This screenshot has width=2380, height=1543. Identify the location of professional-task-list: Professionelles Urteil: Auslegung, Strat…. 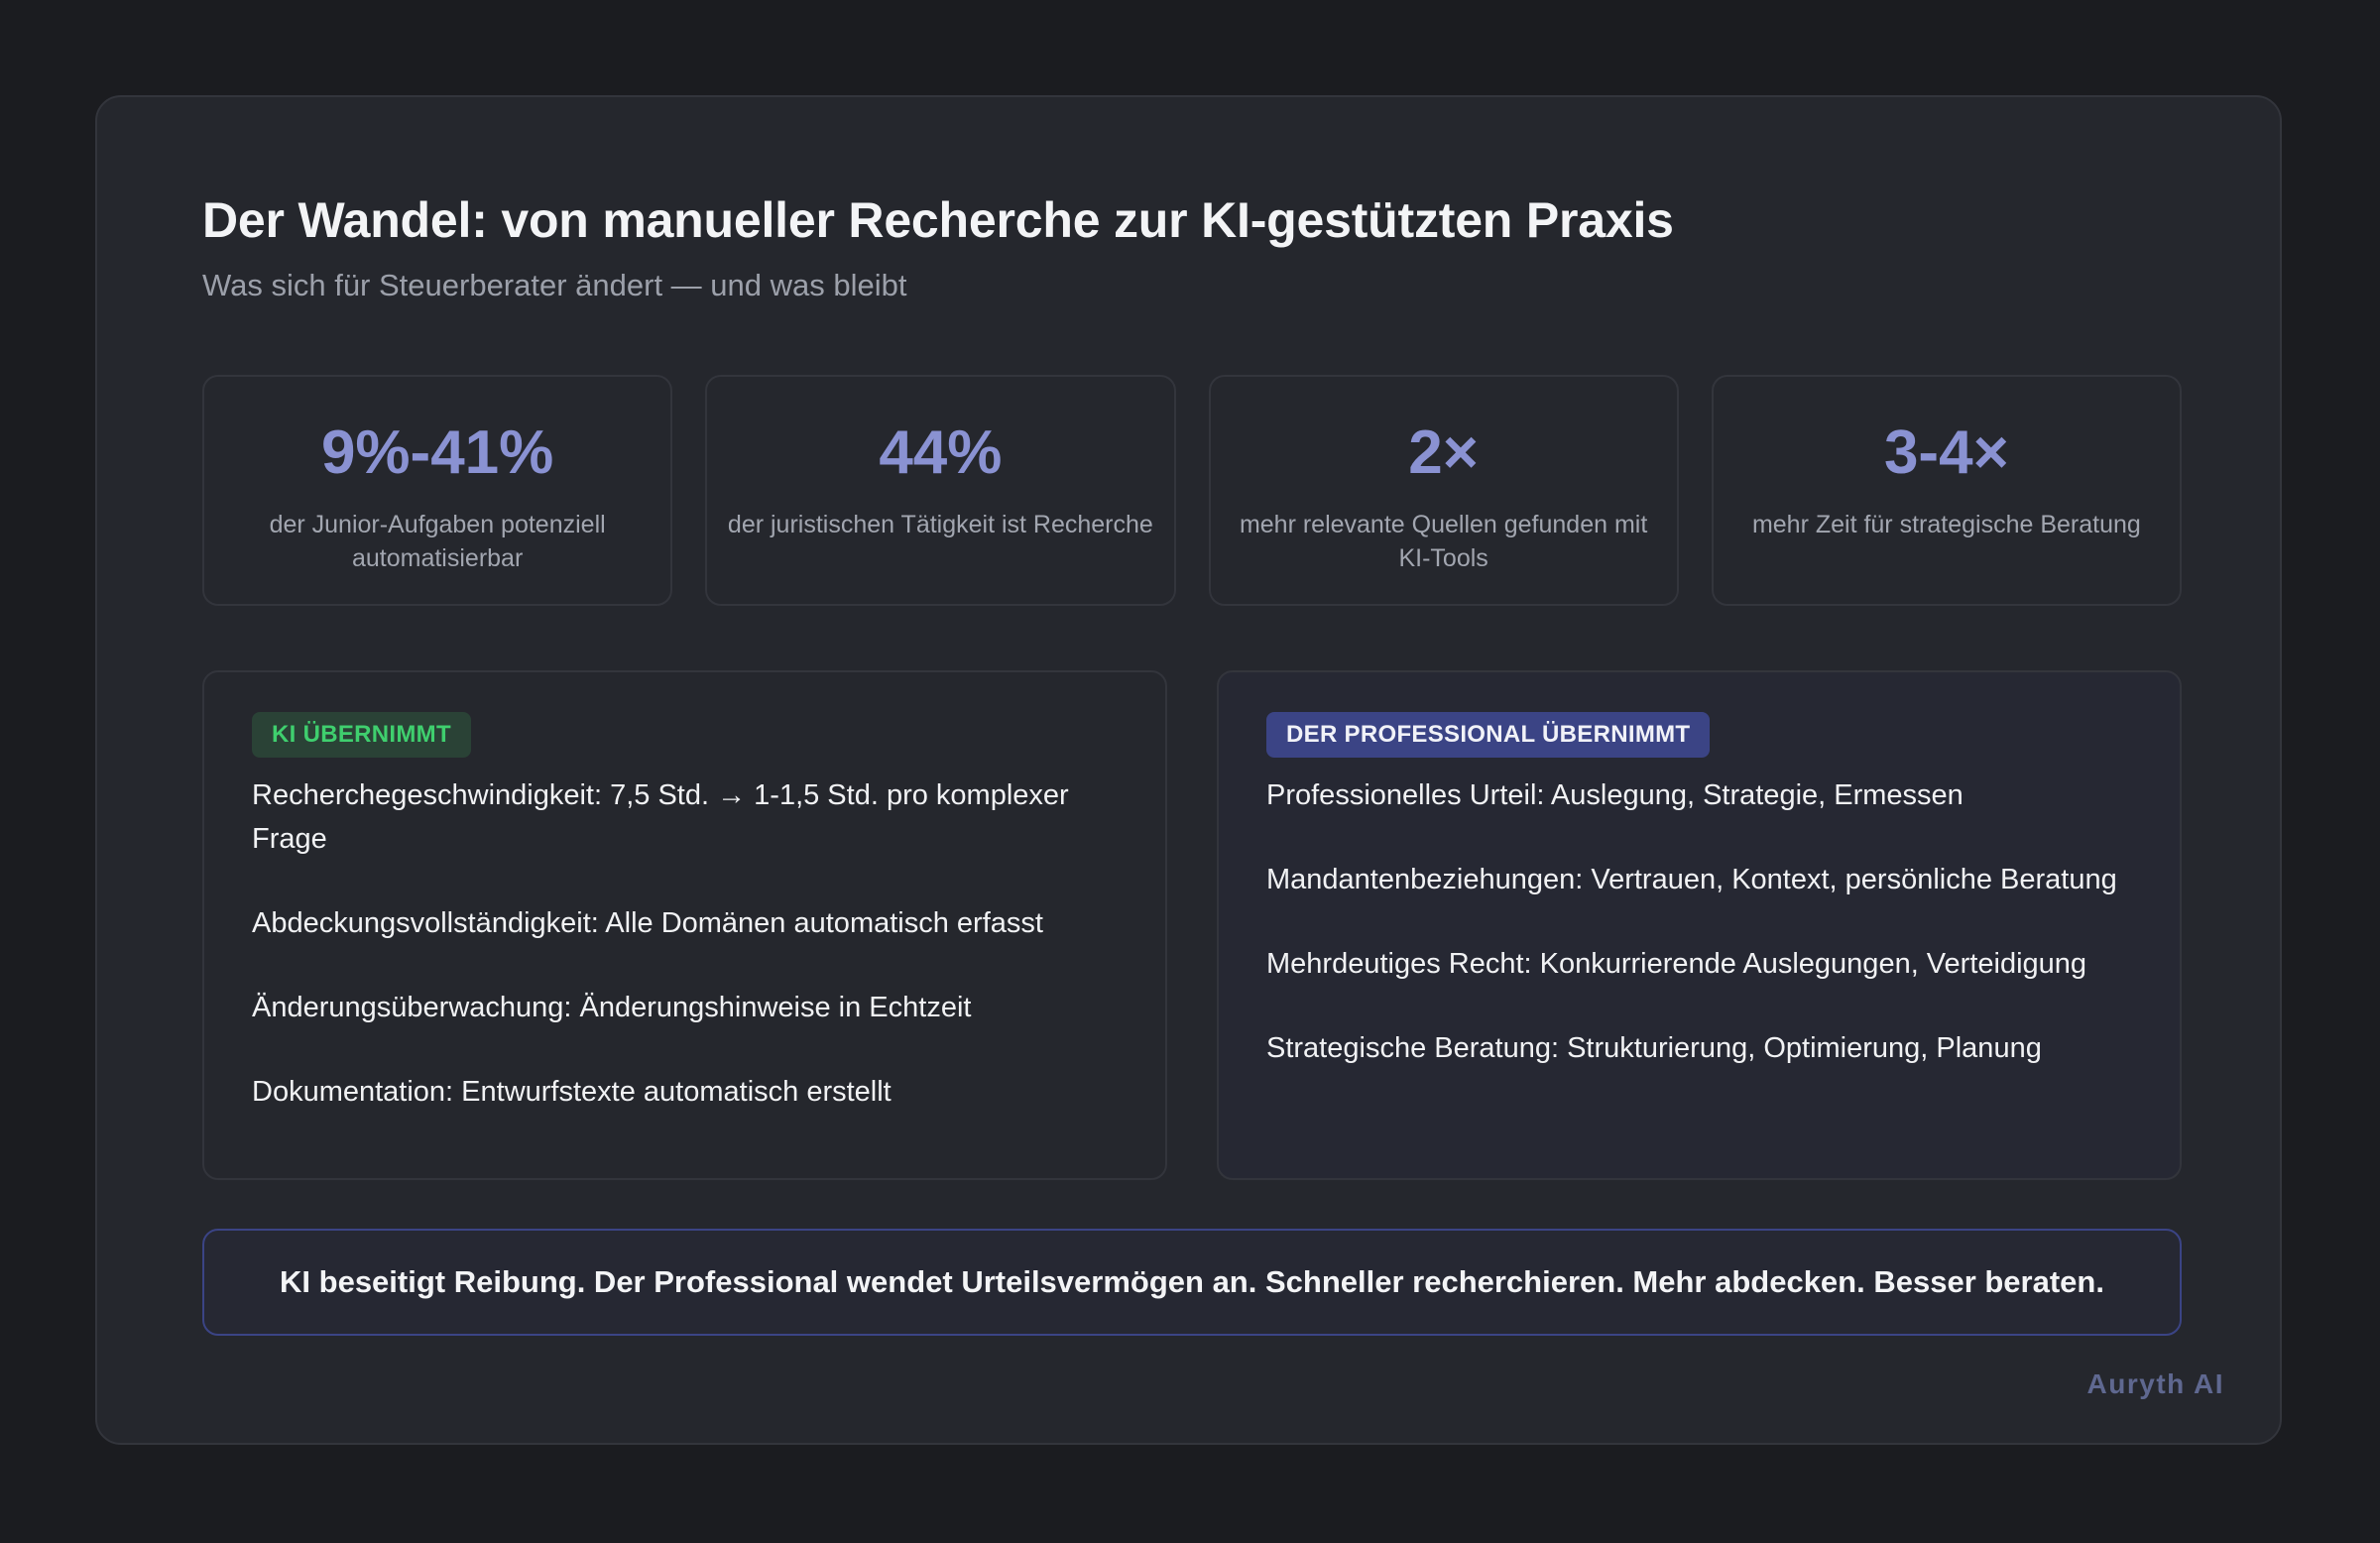
(1699, 921).